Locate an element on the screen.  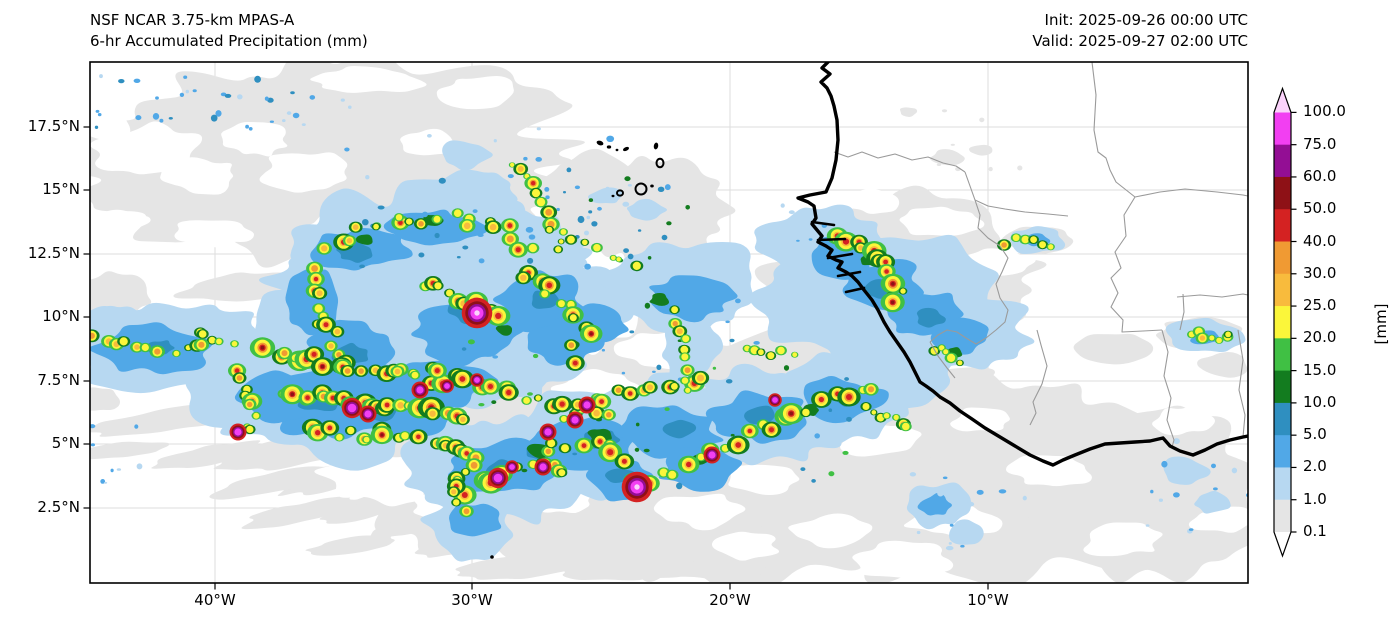
plot-title-line1: NSF NCAR 3.75-km MPAS-A is located at coordinates (192, 20).